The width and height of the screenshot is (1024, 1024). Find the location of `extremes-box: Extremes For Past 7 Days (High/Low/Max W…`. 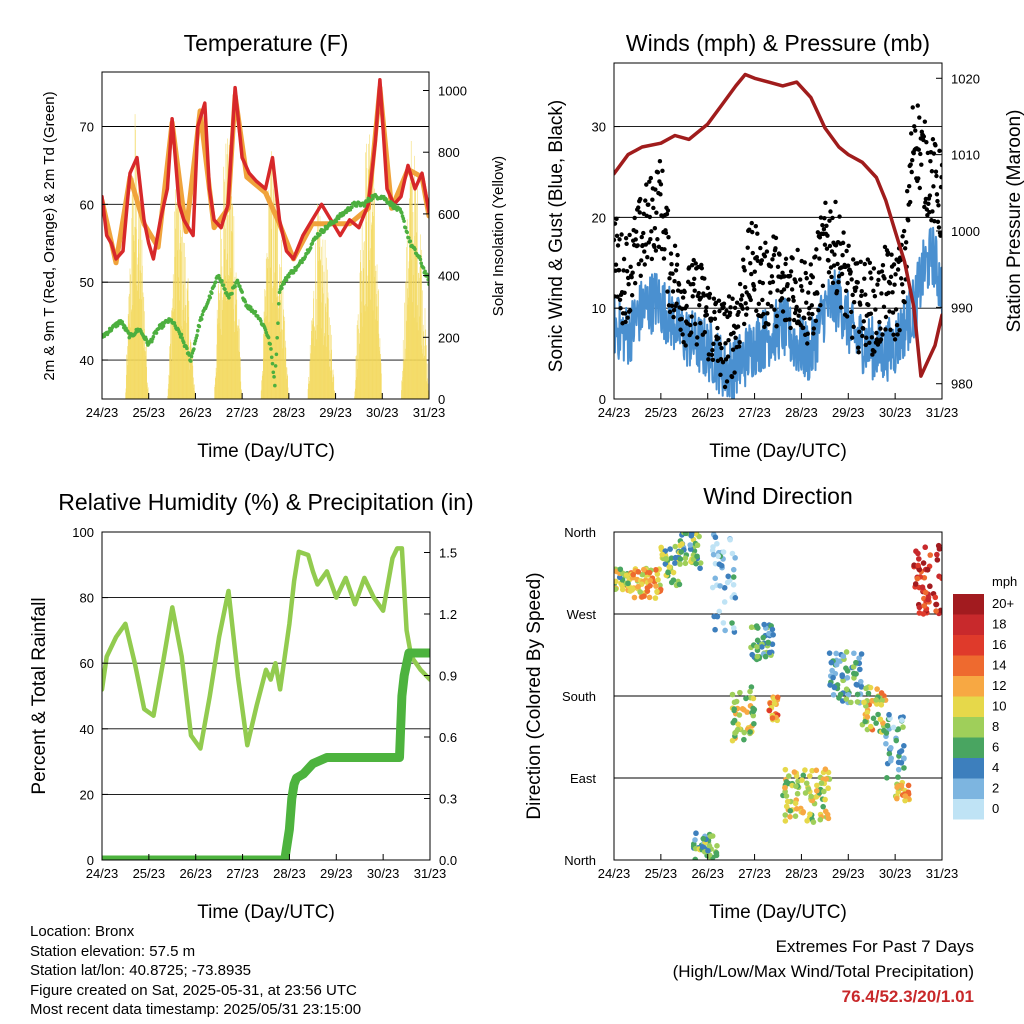

extremes-box: Extremes For Past 7 Days (High/Low/Max W… is located at coordinates (823, 971).